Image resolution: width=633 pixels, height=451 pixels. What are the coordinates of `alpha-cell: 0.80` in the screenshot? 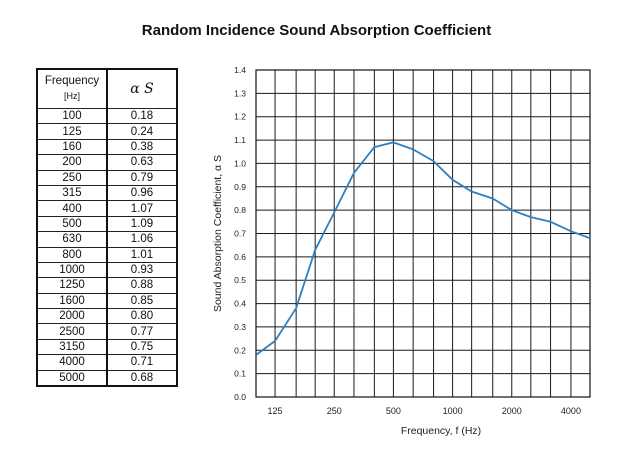 It's located at (142, 316).